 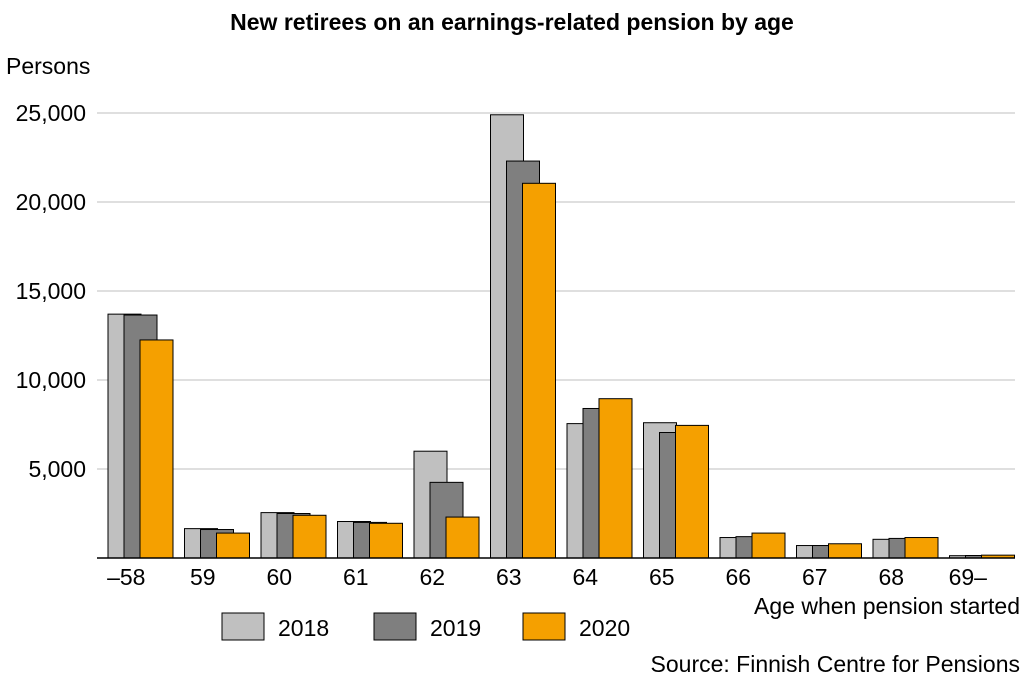 I want to click on x-tick-label: 67, so click(x=815, y=577).